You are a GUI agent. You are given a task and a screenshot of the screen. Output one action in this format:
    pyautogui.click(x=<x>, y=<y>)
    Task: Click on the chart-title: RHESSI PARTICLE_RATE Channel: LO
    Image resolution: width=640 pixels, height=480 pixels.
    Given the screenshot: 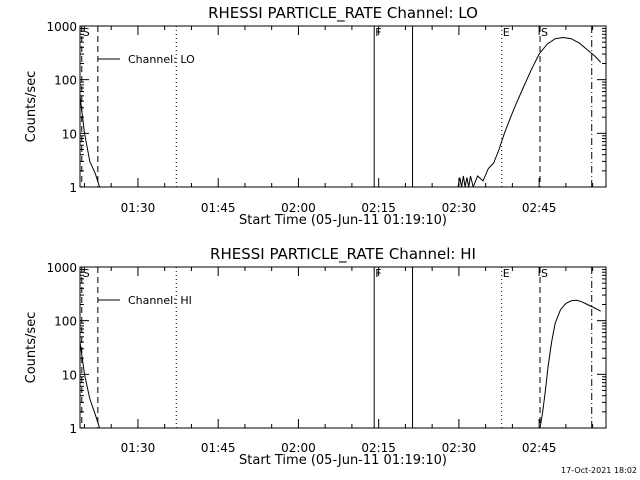 What is the action you would take?
    pyautogui.click(x=343, y=13)
    